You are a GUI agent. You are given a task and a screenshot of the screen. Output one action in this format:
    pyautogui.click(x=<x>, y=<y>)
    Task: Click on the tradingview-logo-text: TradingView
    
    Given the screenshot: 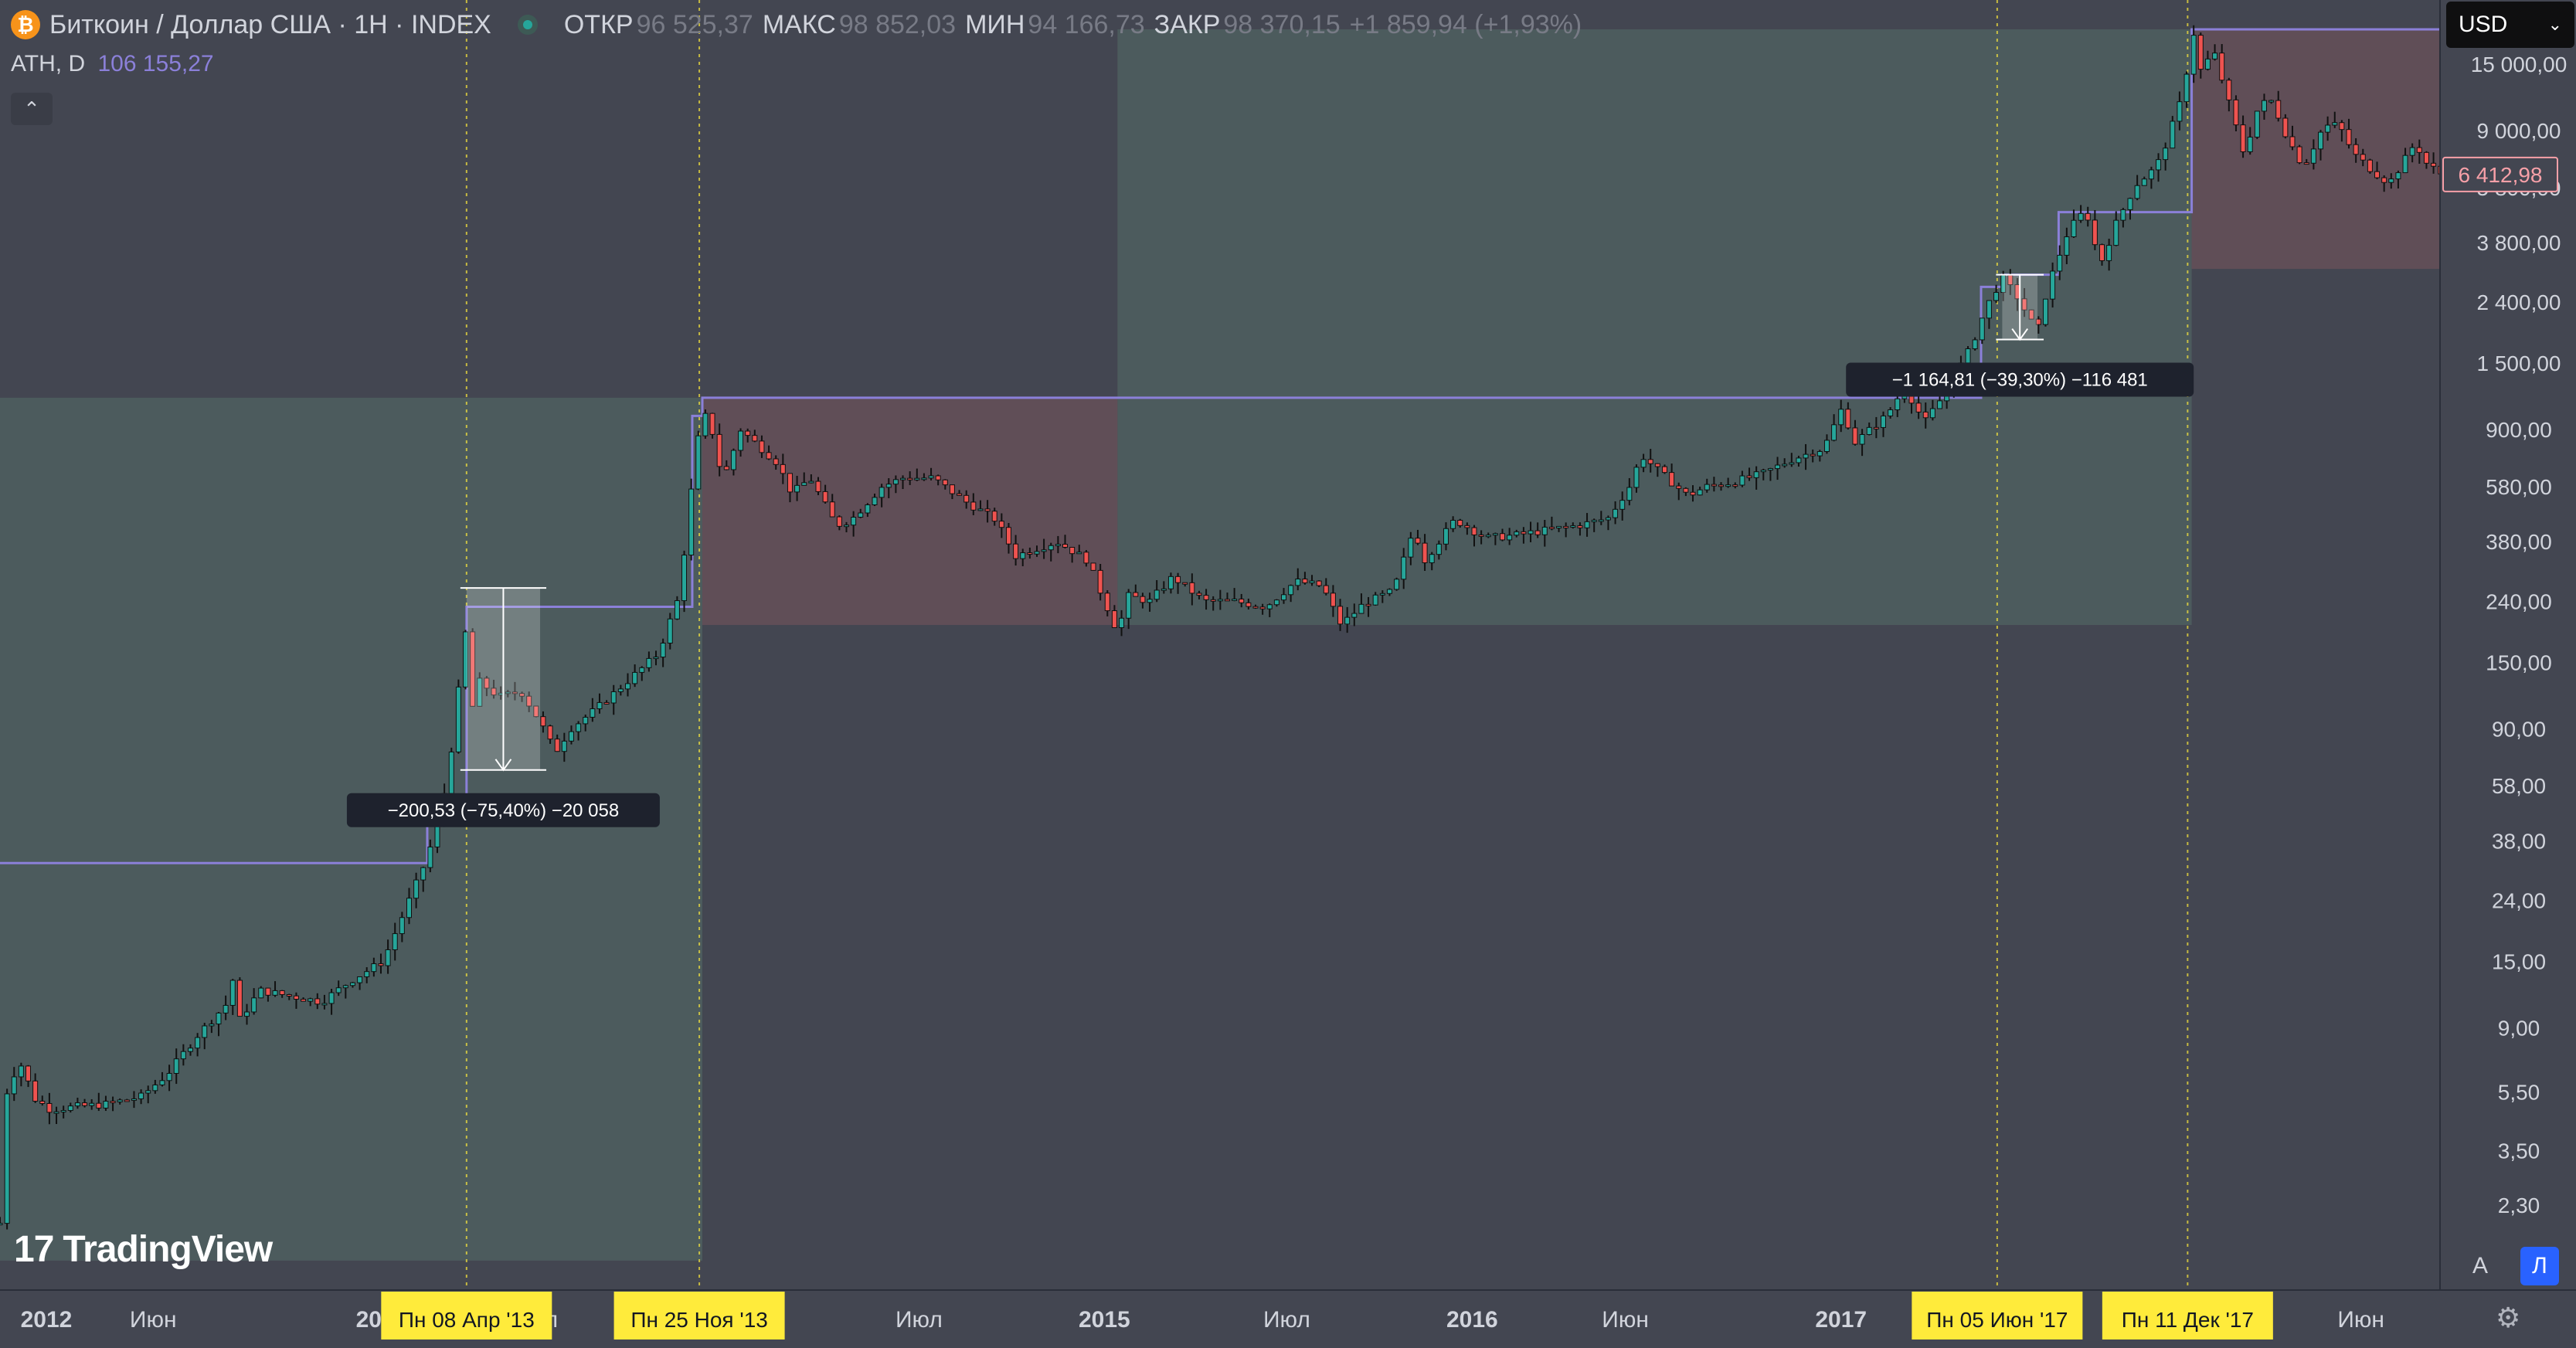 What is the action you would take?
    pyautogui.click(x=168, y=1250)
    